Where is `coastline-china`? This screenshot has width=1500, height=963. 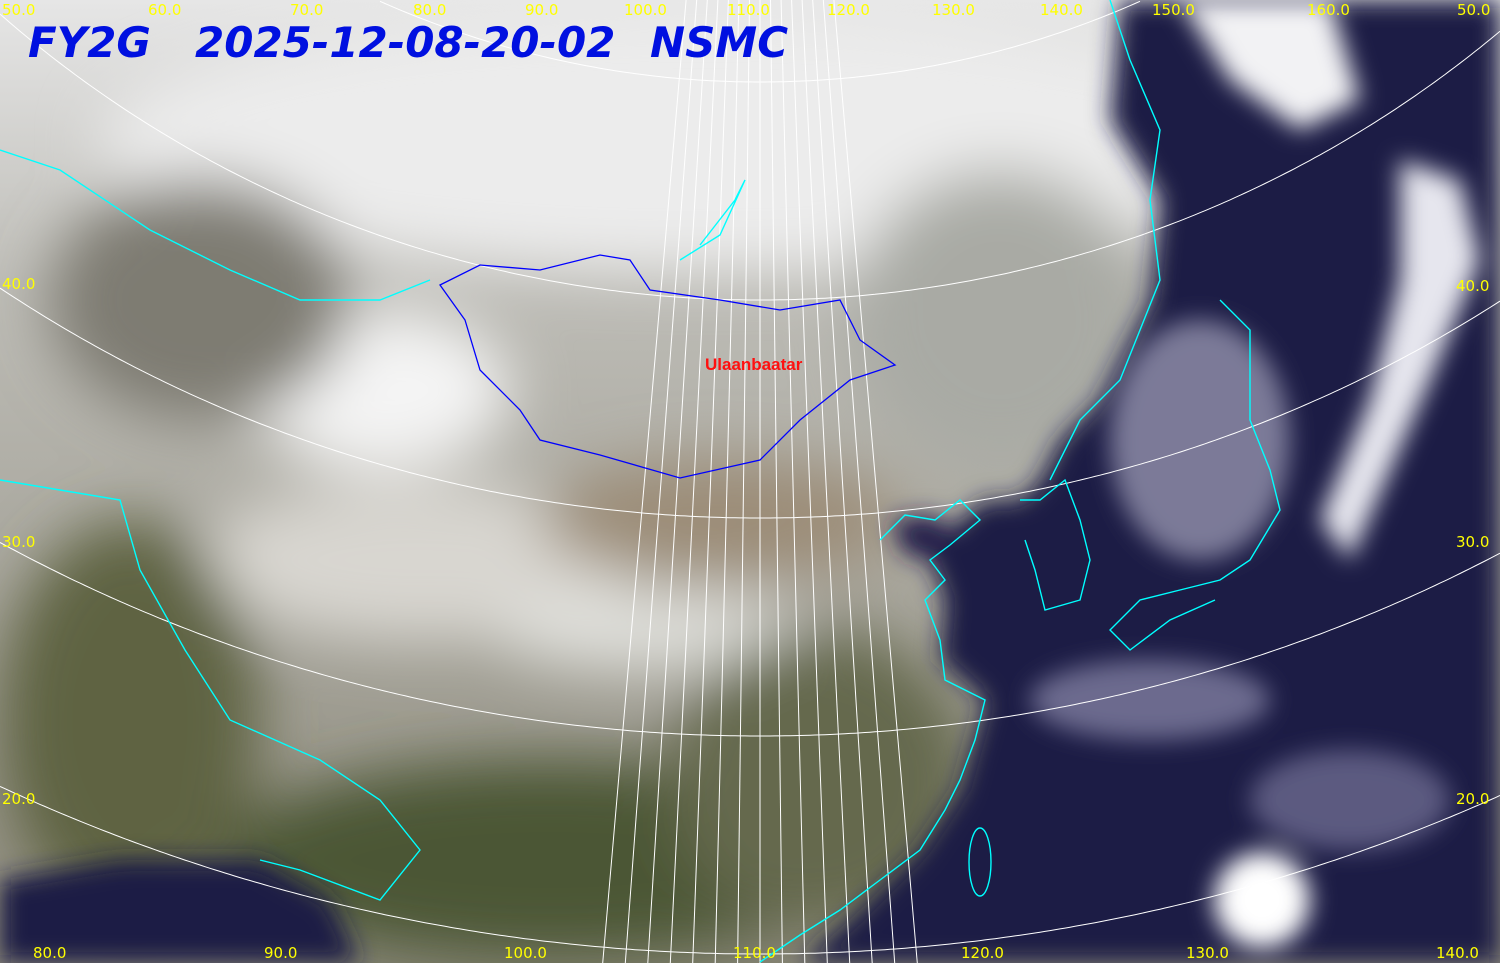 coastline-china is located at coordinates (872, 731).